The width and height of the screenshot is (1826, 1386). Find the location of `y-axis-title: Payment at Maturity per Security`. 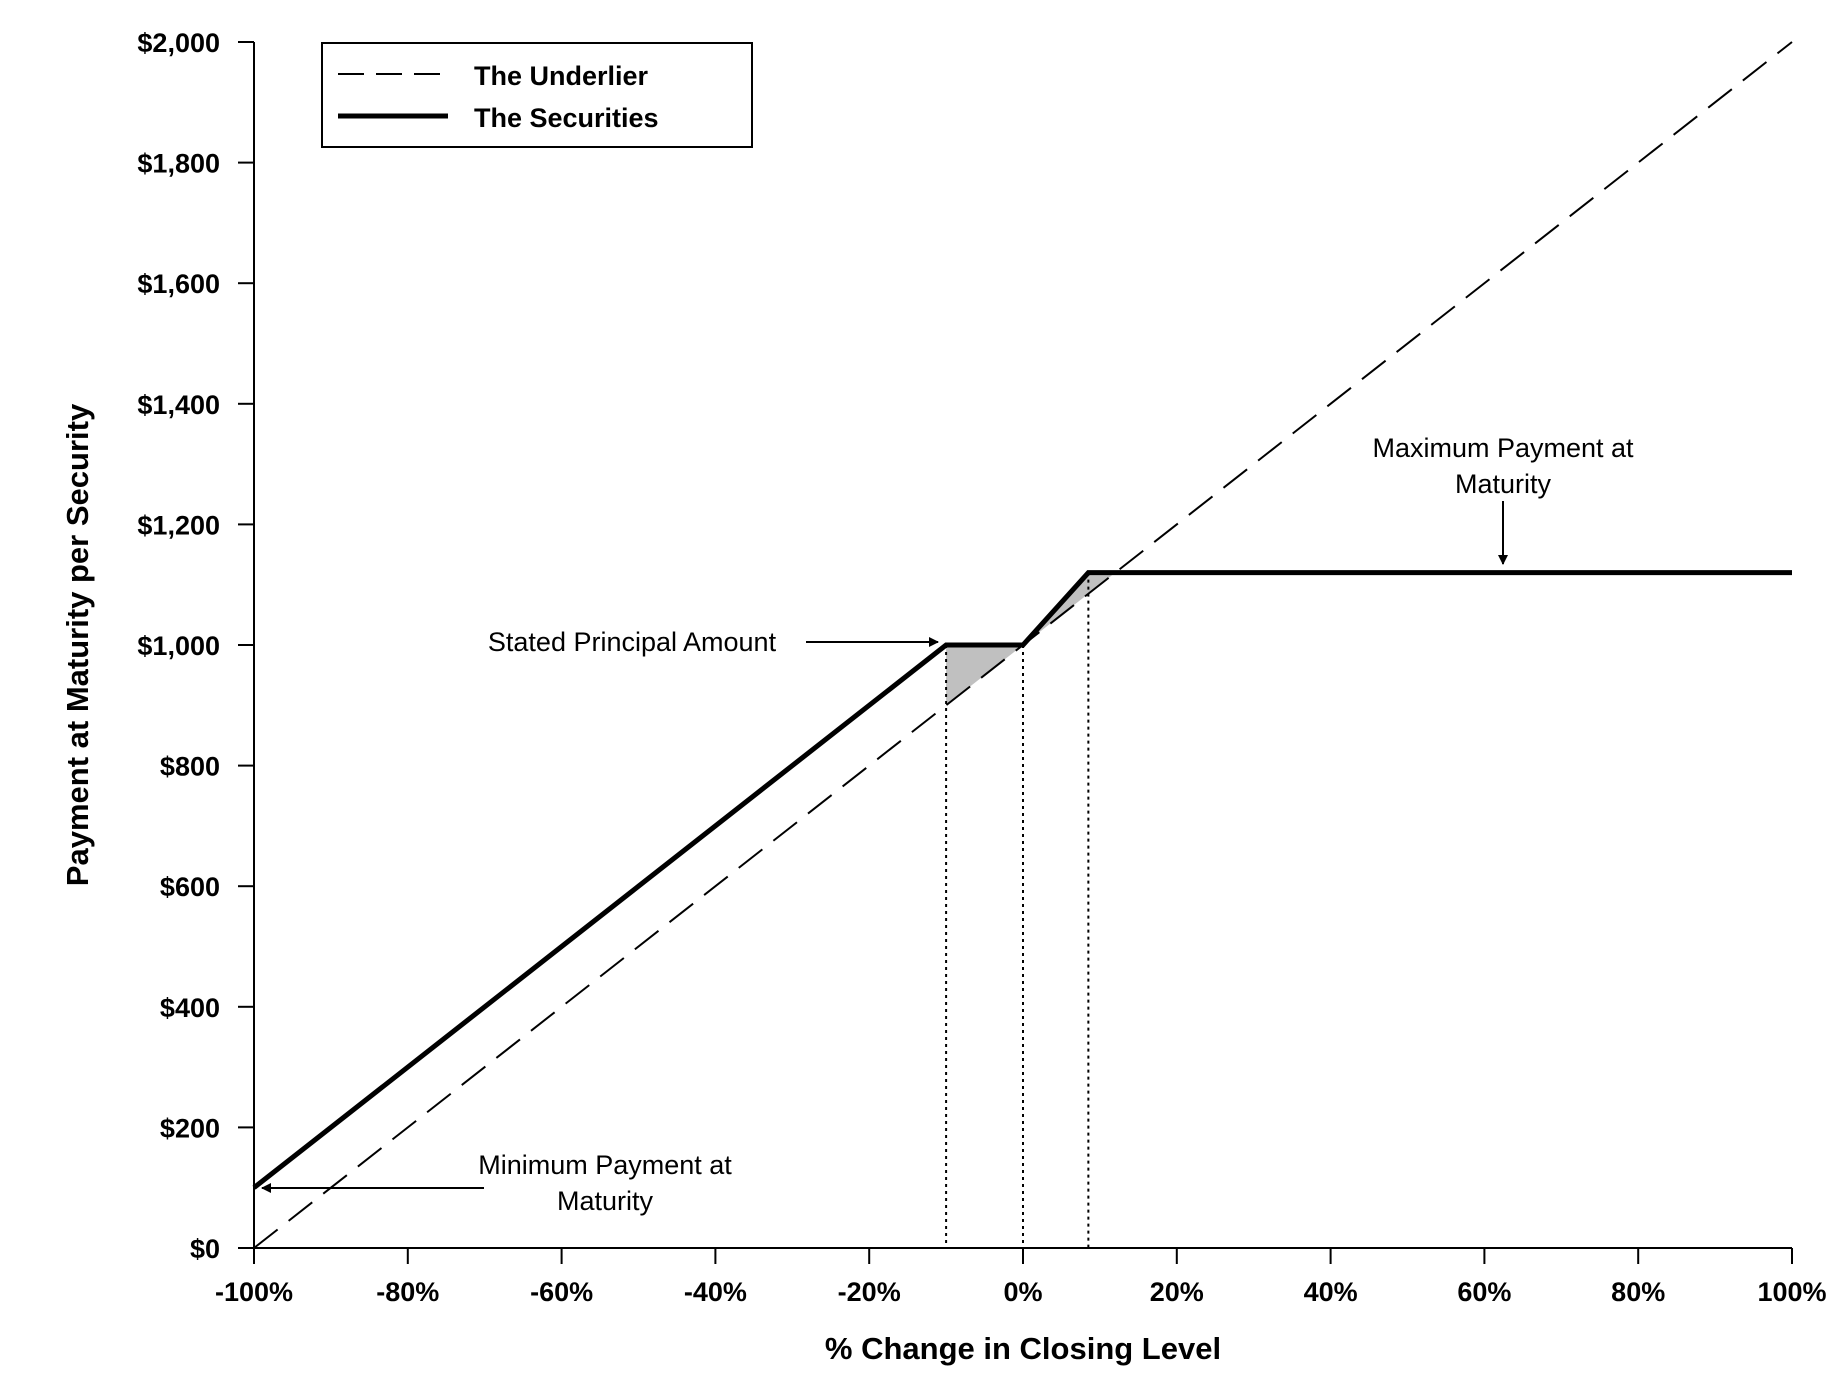

y-axis-title: Payment at Maturity per Security is located at coordinates (77, 644).